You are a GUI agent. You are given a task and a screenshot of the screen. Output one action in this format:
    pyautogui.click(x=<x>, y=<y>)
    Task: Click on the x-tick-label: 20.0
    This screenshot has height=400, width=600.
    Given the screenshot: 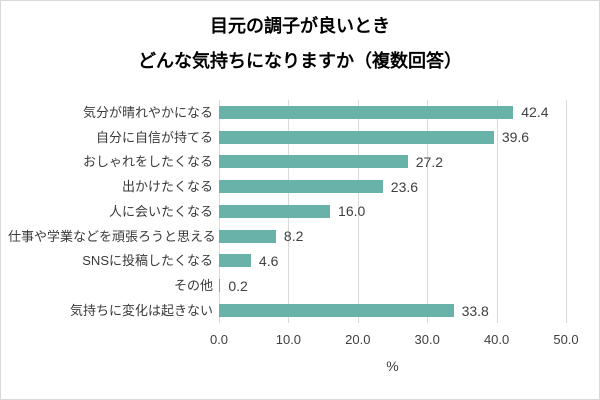 What is the action you would take?
    pyautogui.click(x=358, y=339)
    